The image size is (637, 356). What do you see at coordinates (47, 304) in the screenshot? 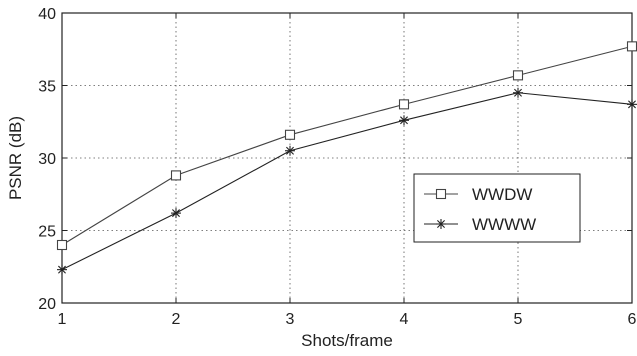
I see `y-tick-label: 20` at bounding box center [47, 304].